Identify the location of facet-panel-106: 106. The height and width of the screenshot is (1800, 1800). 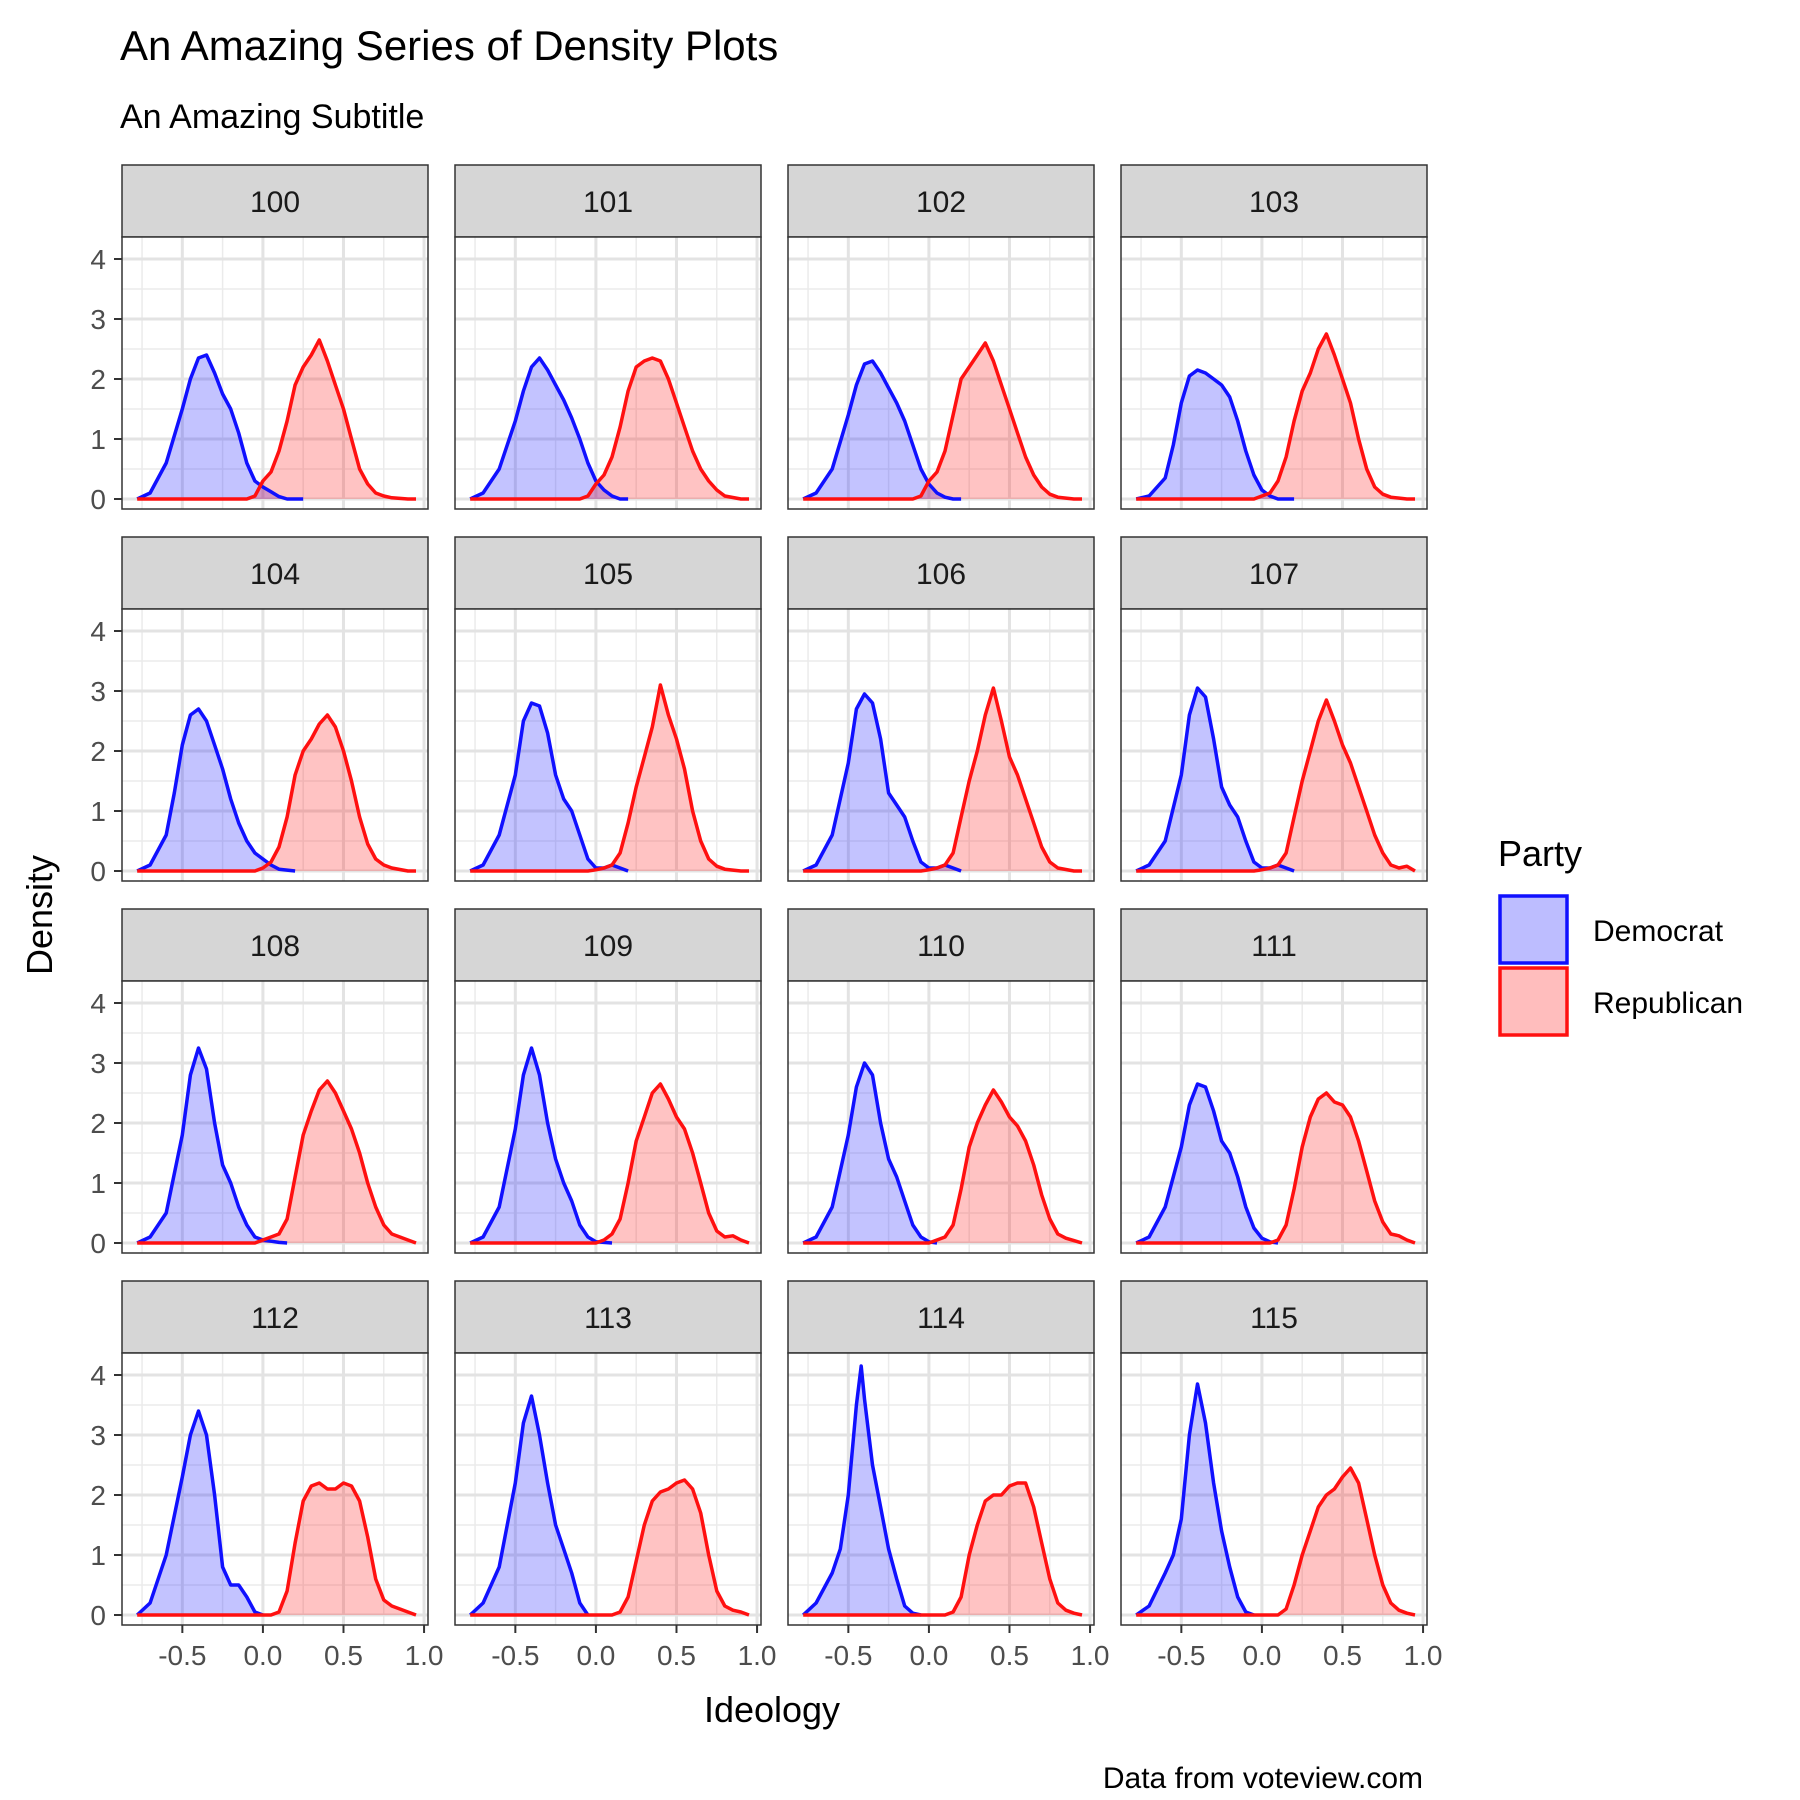
(941, 709).